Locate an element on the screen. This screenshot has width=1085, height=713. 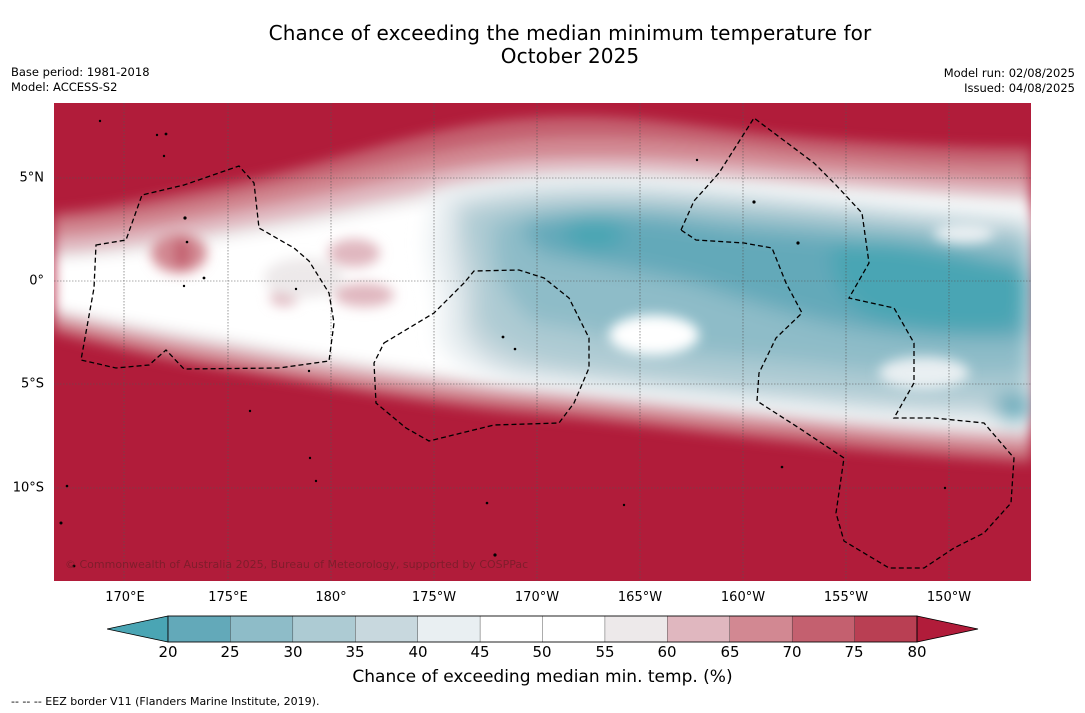
cbar-tick-20: 20 is located at coordinates (168, 652).